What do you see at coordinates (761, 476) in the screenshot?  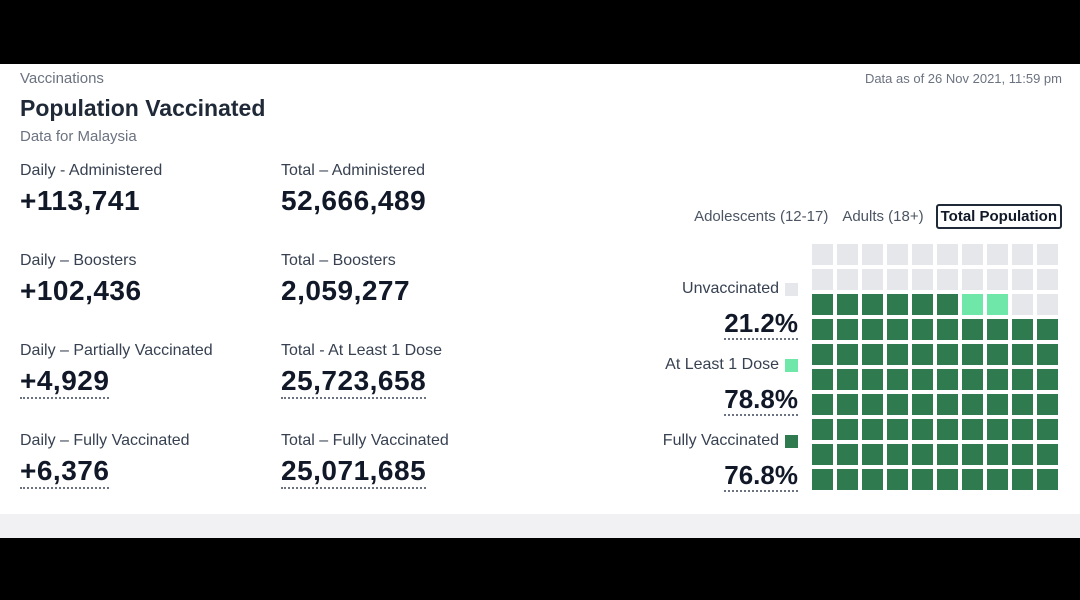 I see `pct-fully-vaccinated: 76.8%` at bounding box center [761, 476].